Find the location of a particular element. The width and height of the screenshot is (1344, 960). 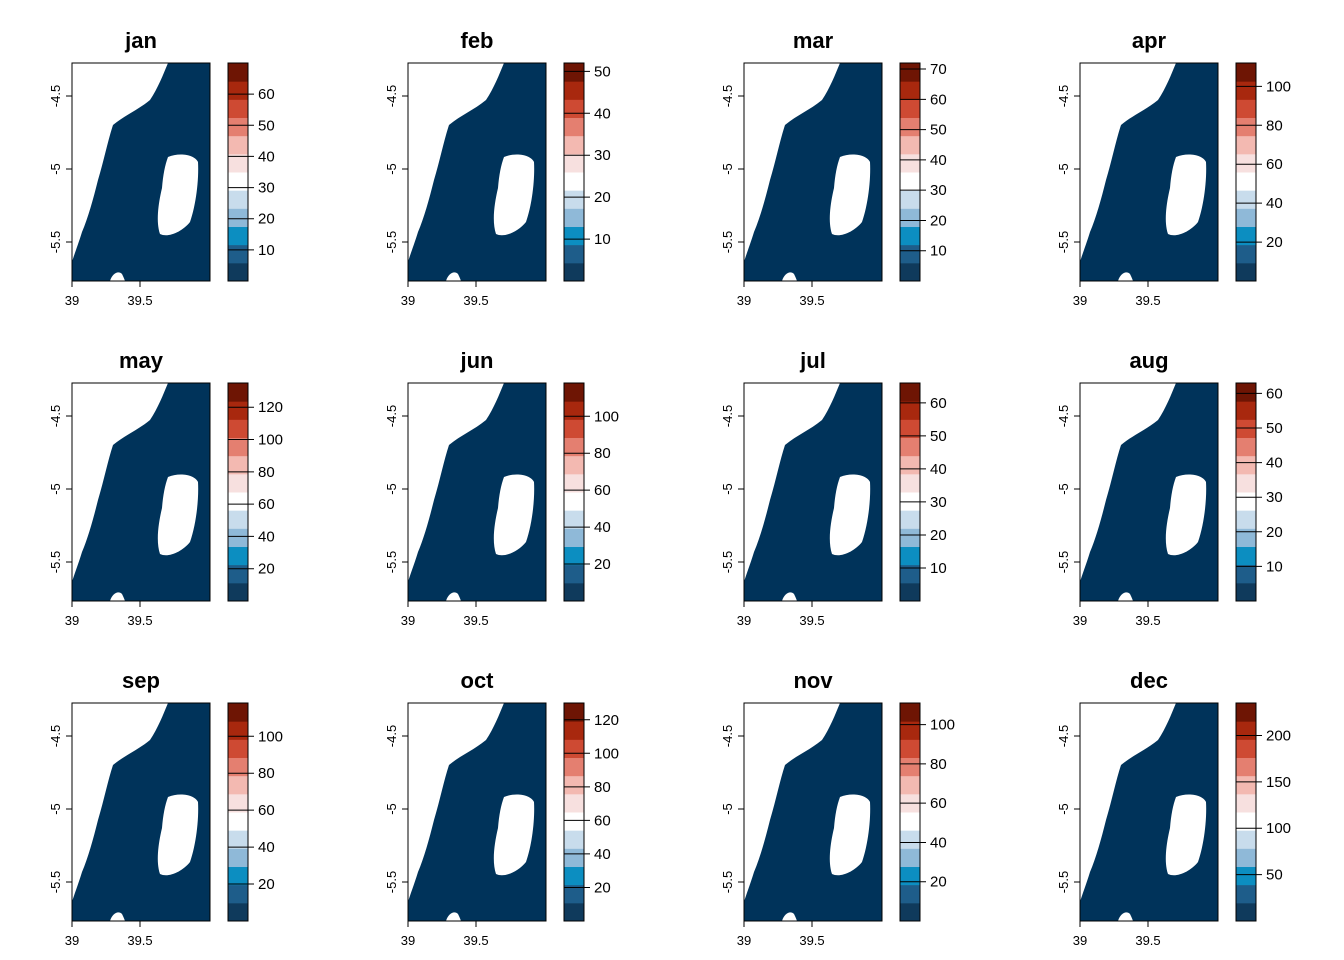

panel-title: jul is located at coordinates (813, 360).